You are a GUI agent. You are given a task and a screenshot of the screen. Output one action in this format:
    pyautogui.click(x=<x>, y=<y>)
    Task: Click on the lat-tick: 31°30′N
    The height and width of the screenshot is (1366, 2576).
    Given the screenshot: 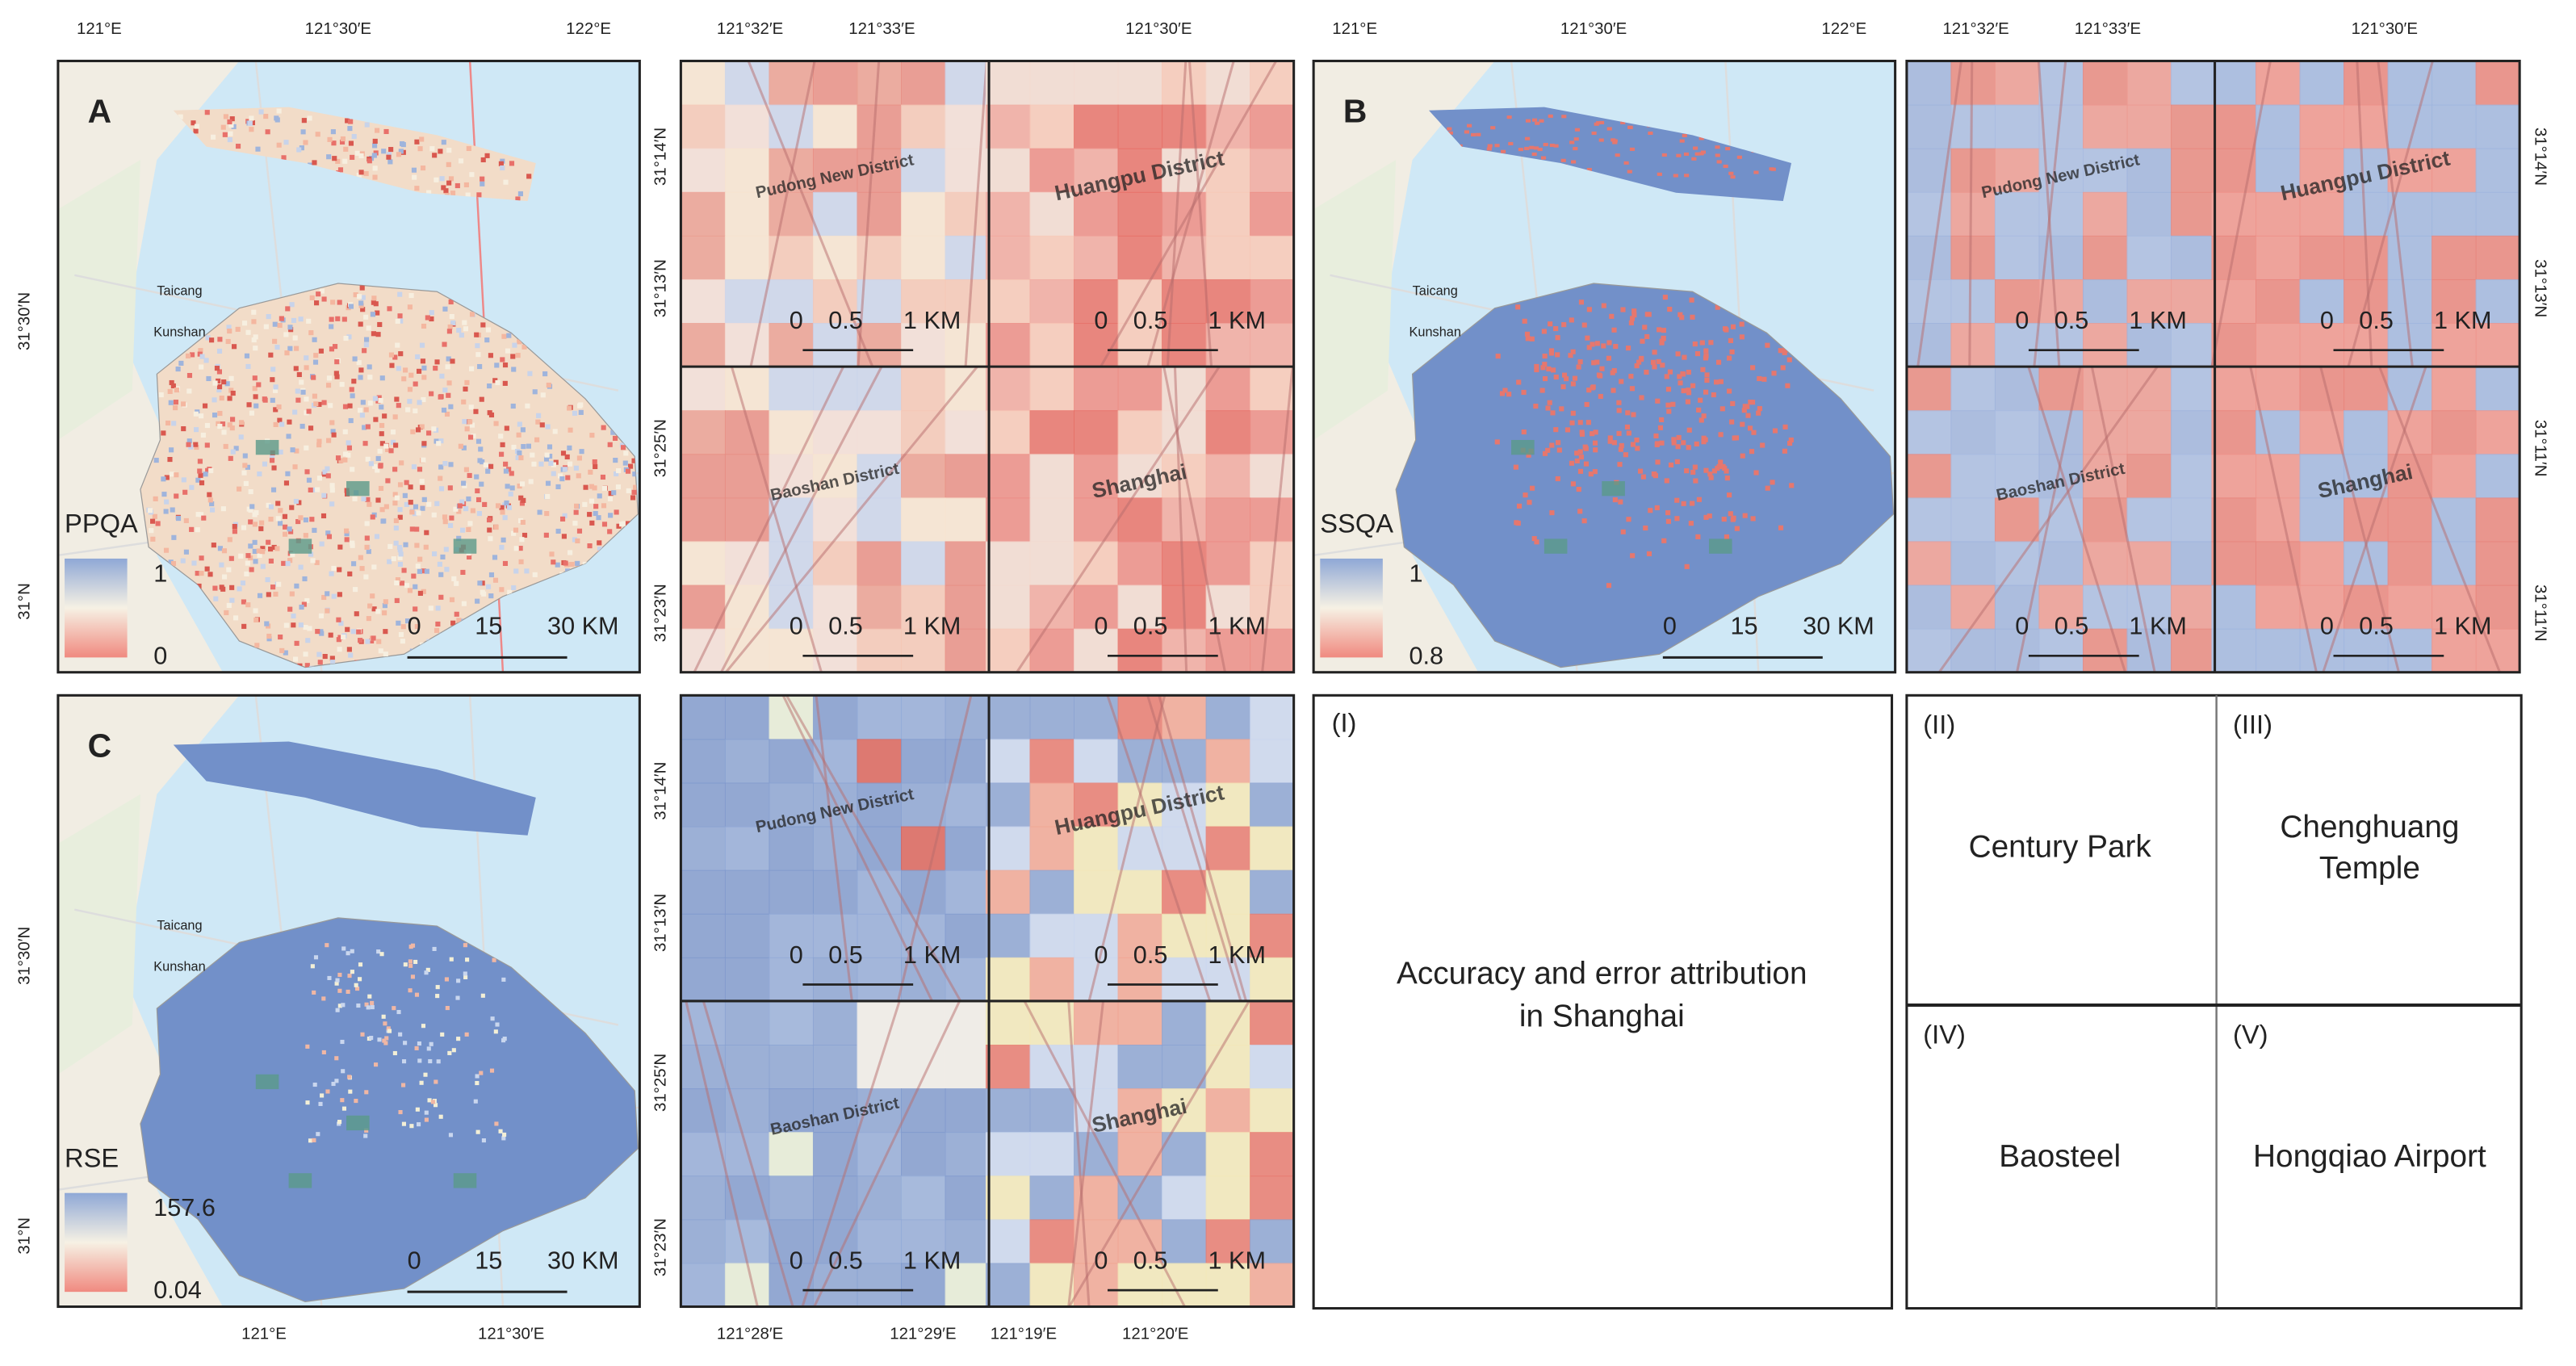 What is the action you would take?
    pyautogui.click(x=24, y=956)
    